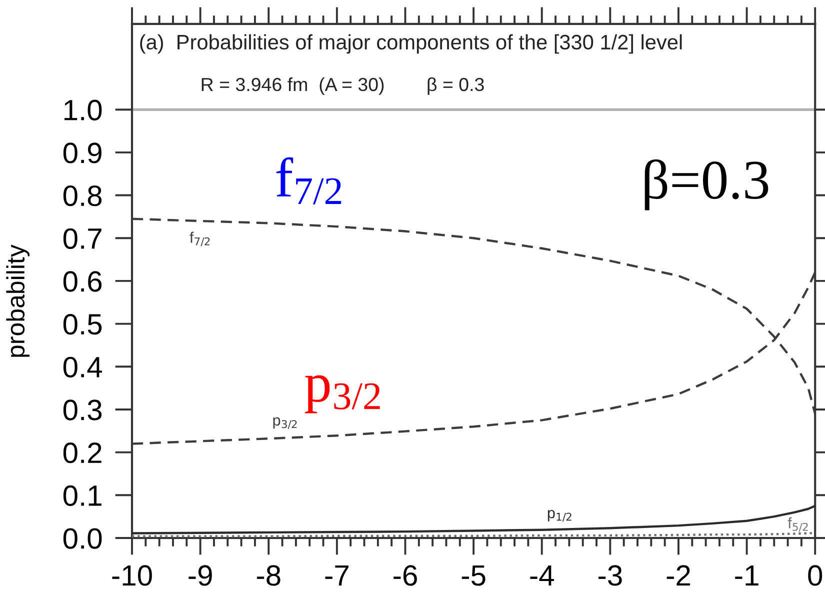 The image size is (825, 595). What do you see at coordinates (82, 453) in the screenshot?
I see `y-tick-label: 0.2` at bounding box center [82, 453].